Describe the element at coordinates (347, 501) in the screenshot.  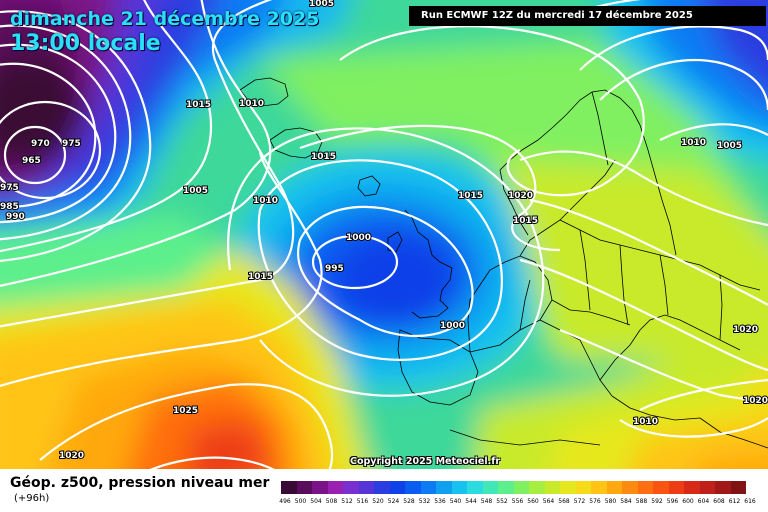
I see `scale-label: 512` at that location.